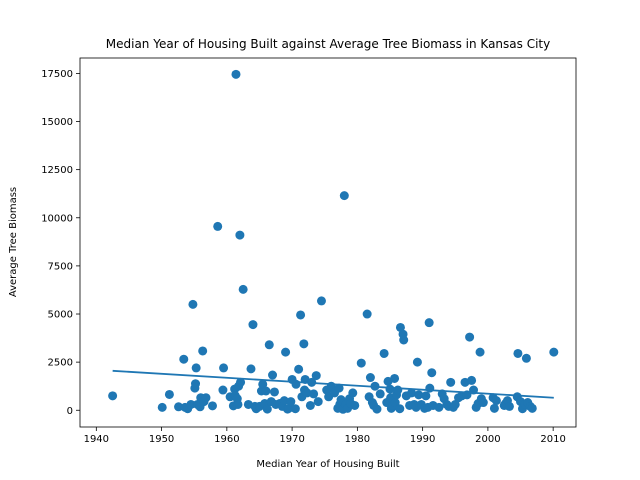  Describe the element at coordinates (327, 464) in the screenshot. I see `x-axis-label: Median Year of Housing Built` at that location.